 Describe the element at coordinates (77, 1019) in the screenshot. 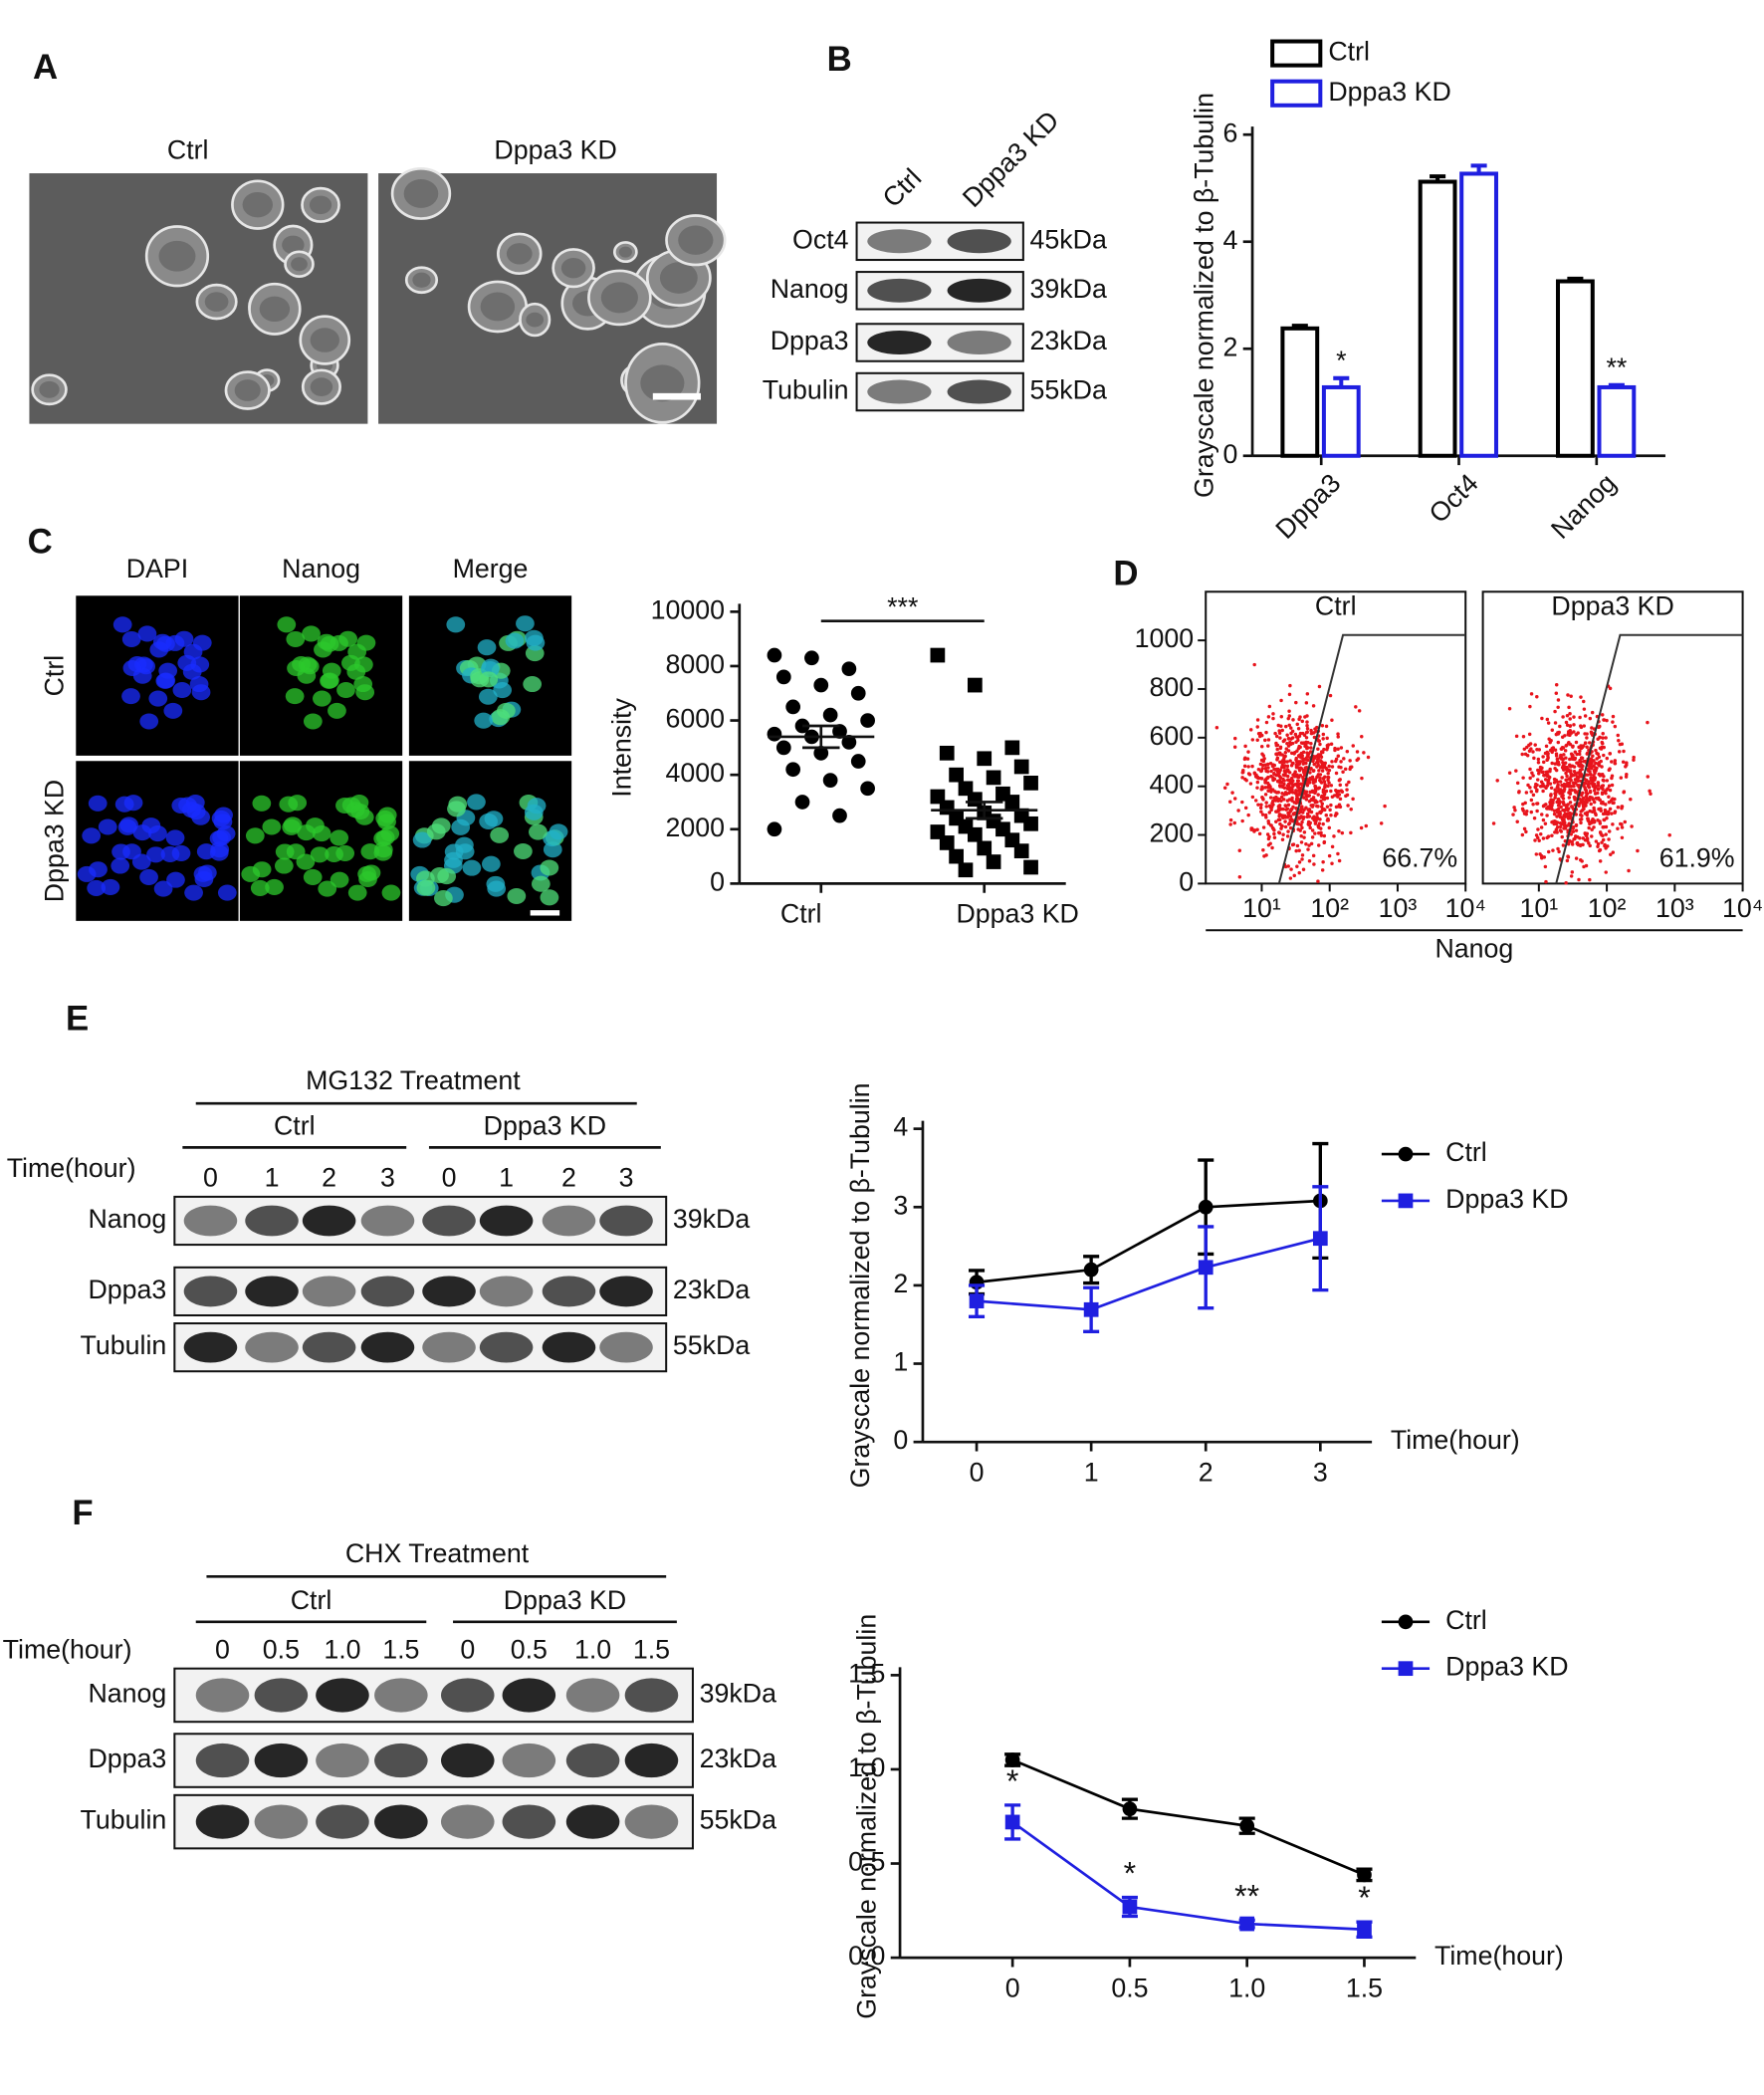

I see `panel-label: E` at that location.